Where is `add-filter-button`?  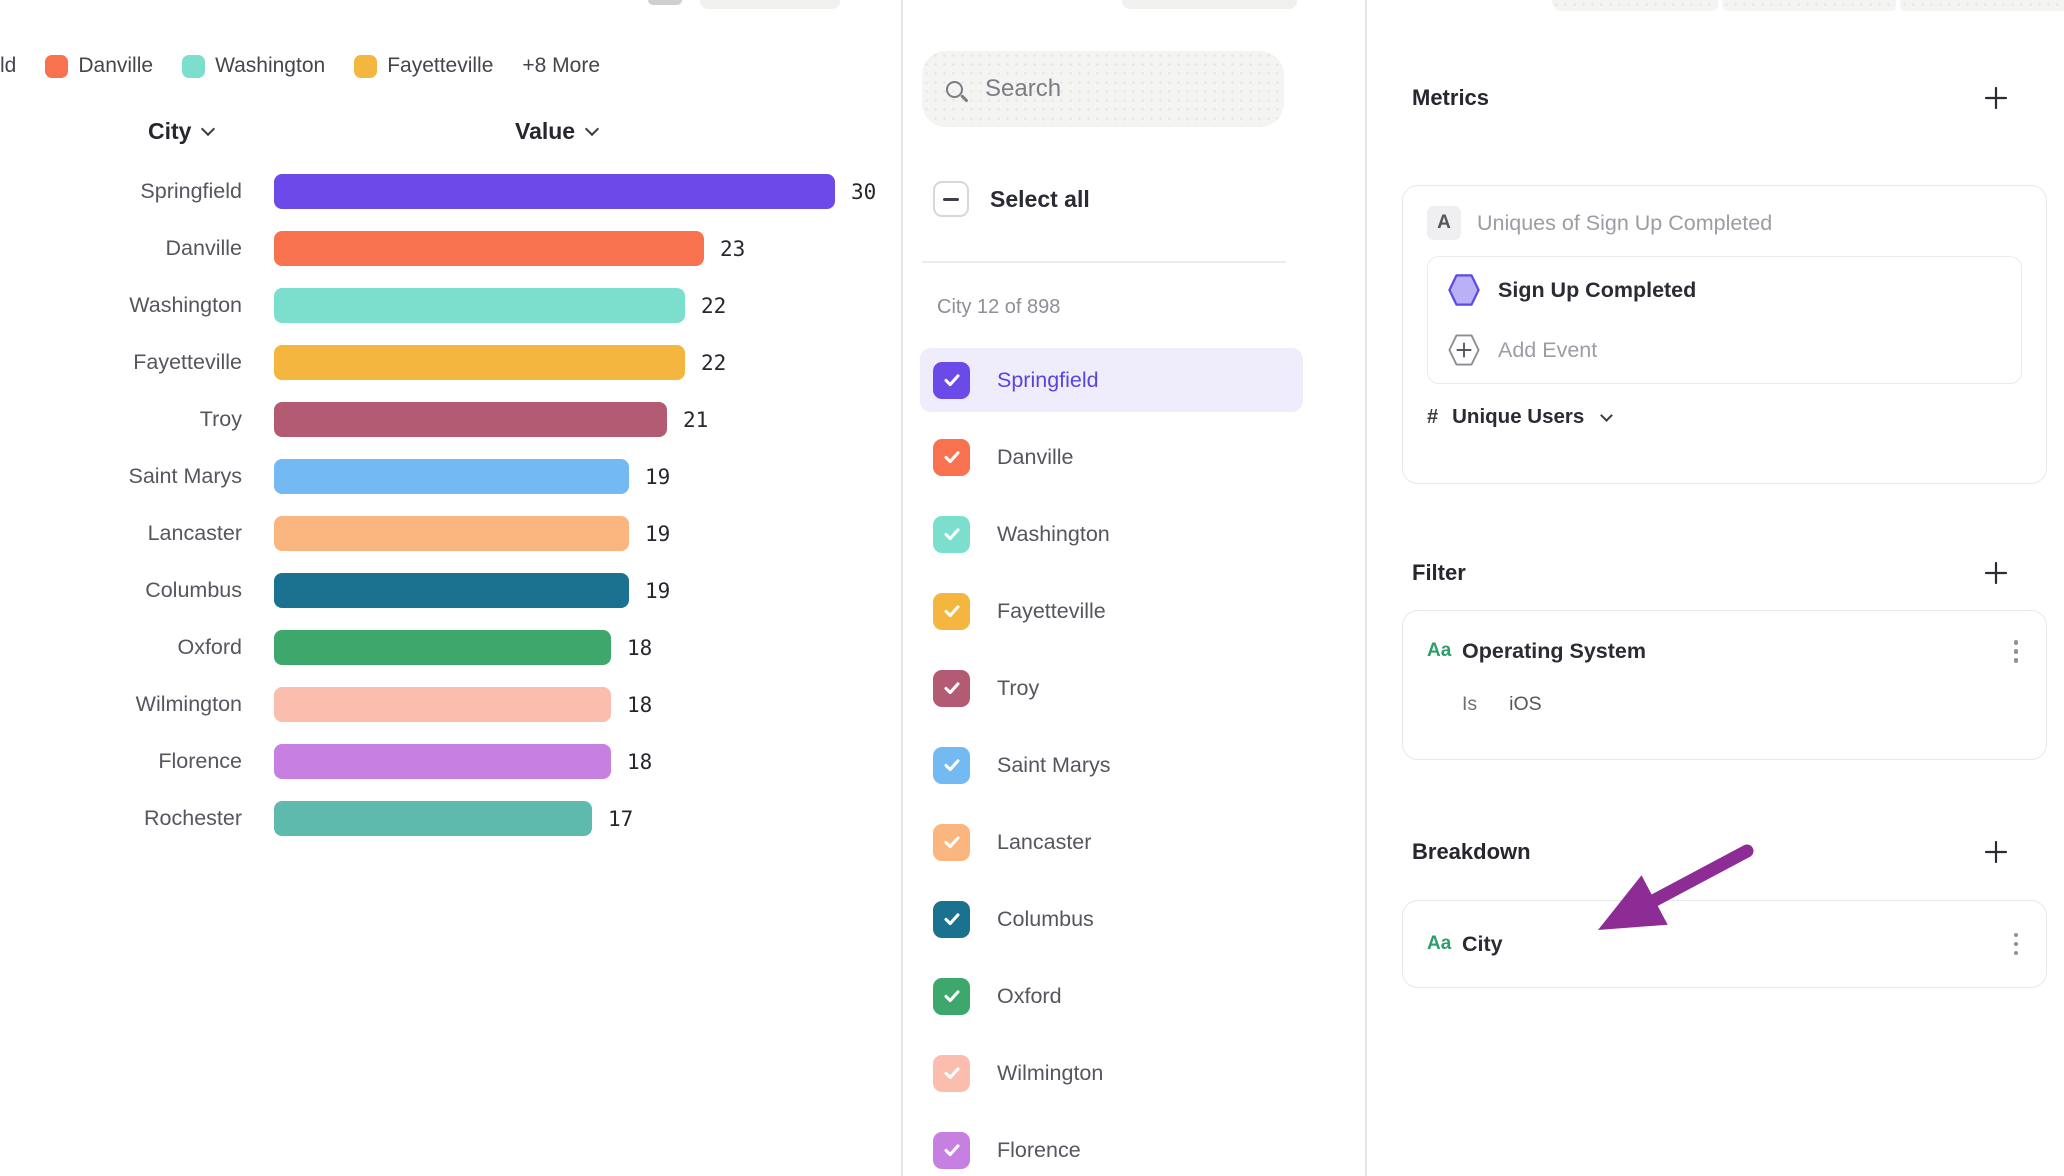
add-filter-button is located at coordinates (1996, 573).